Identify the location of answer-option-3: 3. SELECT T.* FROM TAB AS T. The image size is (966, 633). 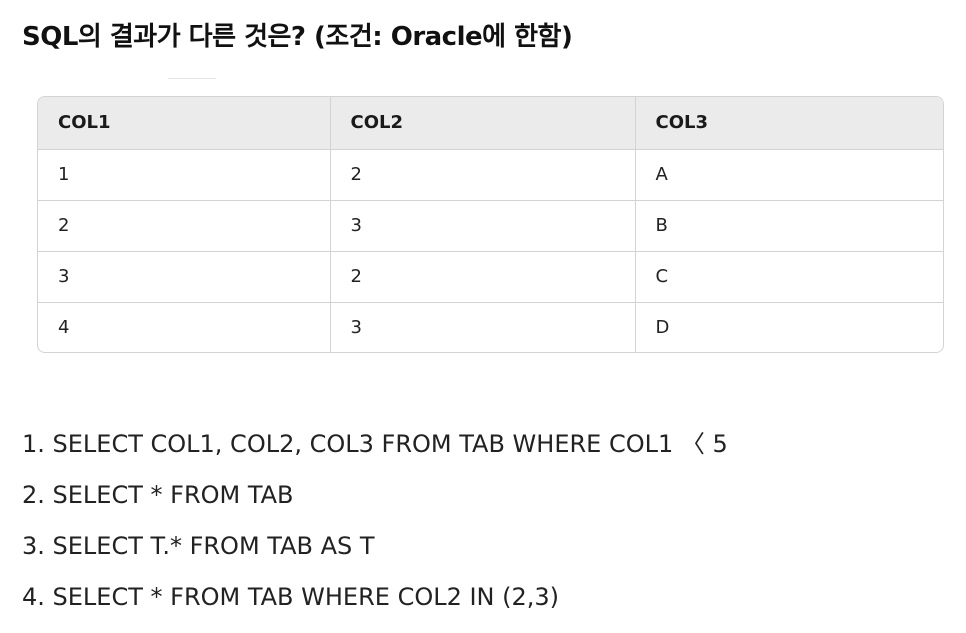
(198, 546).